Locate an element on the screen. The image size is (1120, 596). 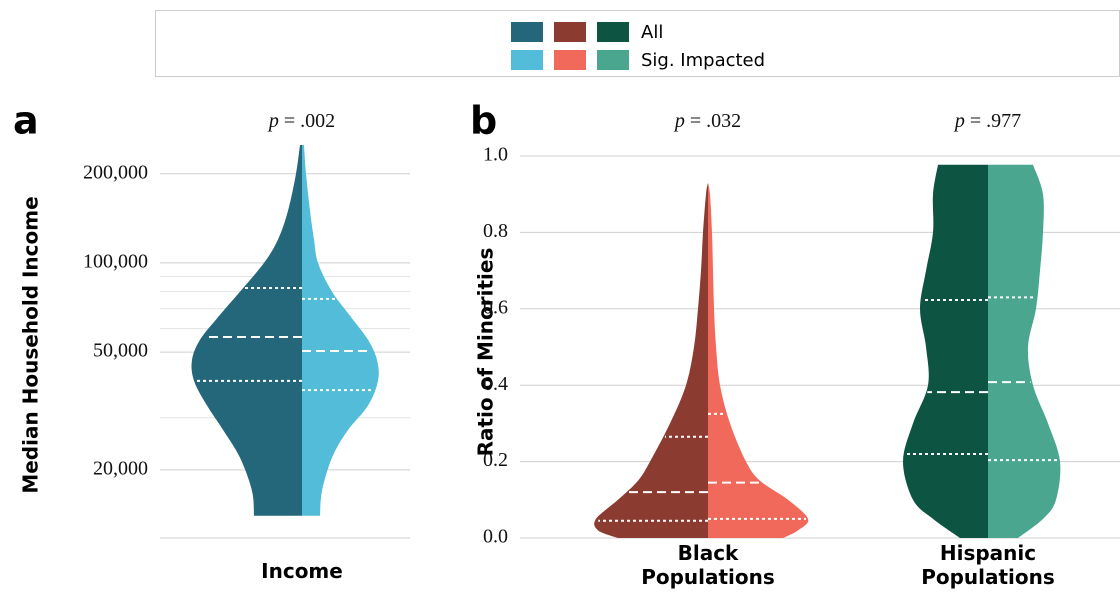
p-value: p = .977 is located at coordinates (987, 121).